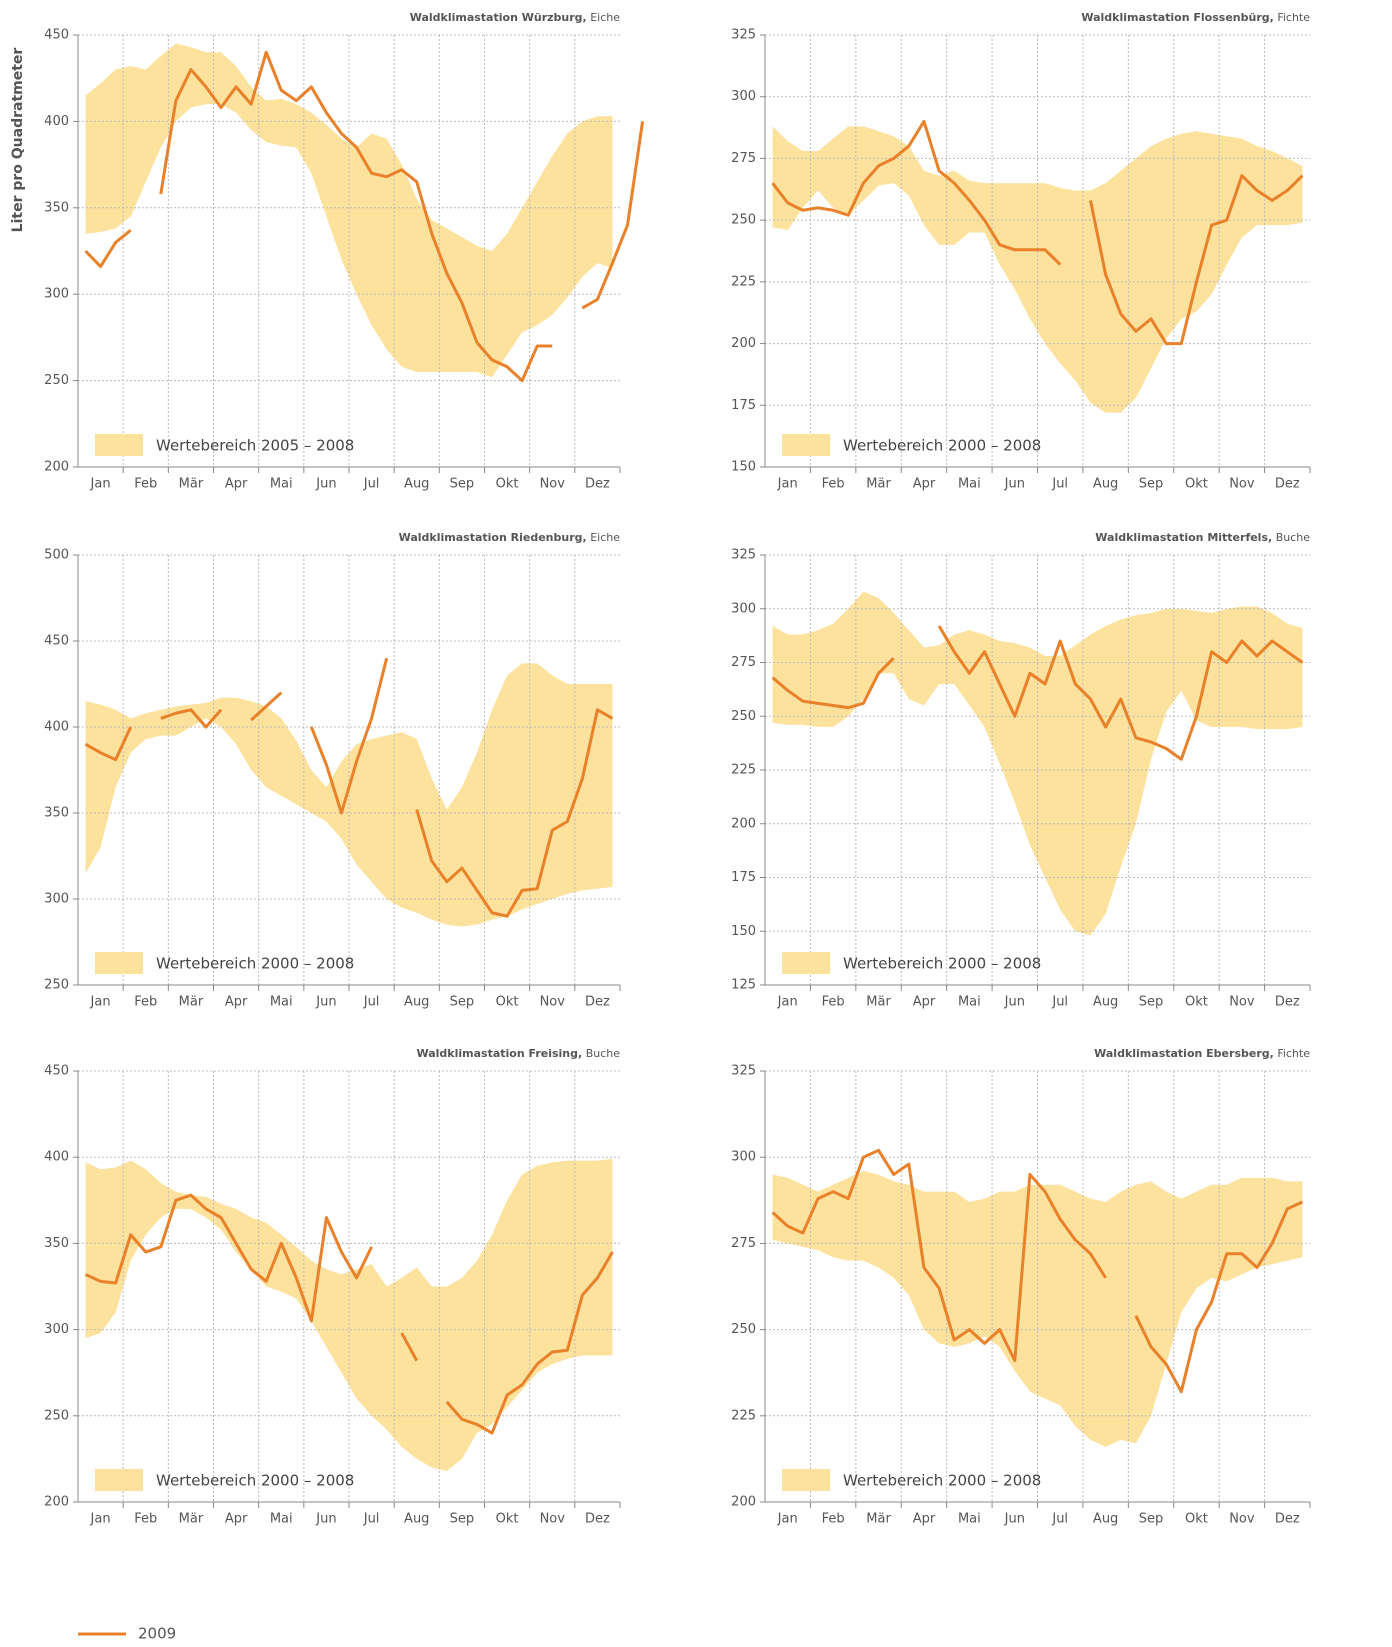  What do you see at coordinates (743, 985) in the screenshot?
I see `y-tick-label: 125` at bounding box center [743, 985].